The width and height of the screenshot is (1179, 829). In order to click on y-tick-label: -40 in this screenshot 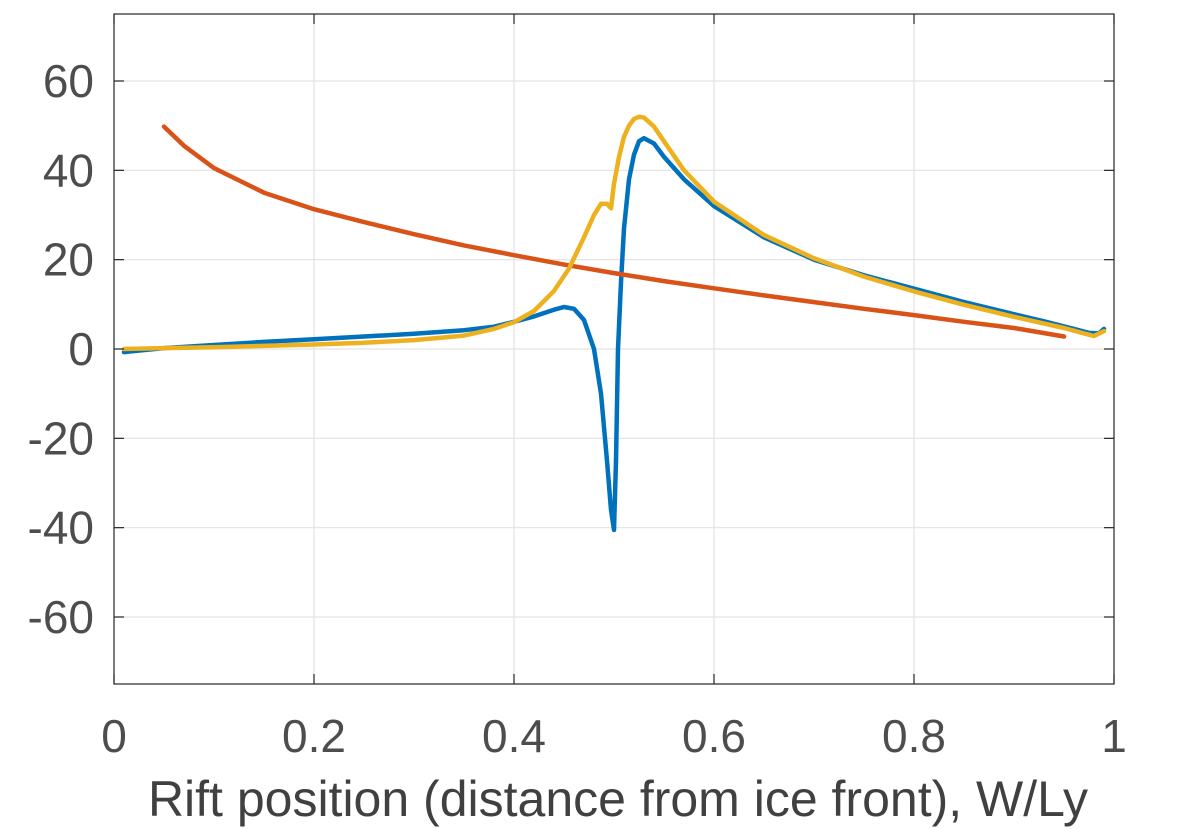, I will do `click(61, 528)`.